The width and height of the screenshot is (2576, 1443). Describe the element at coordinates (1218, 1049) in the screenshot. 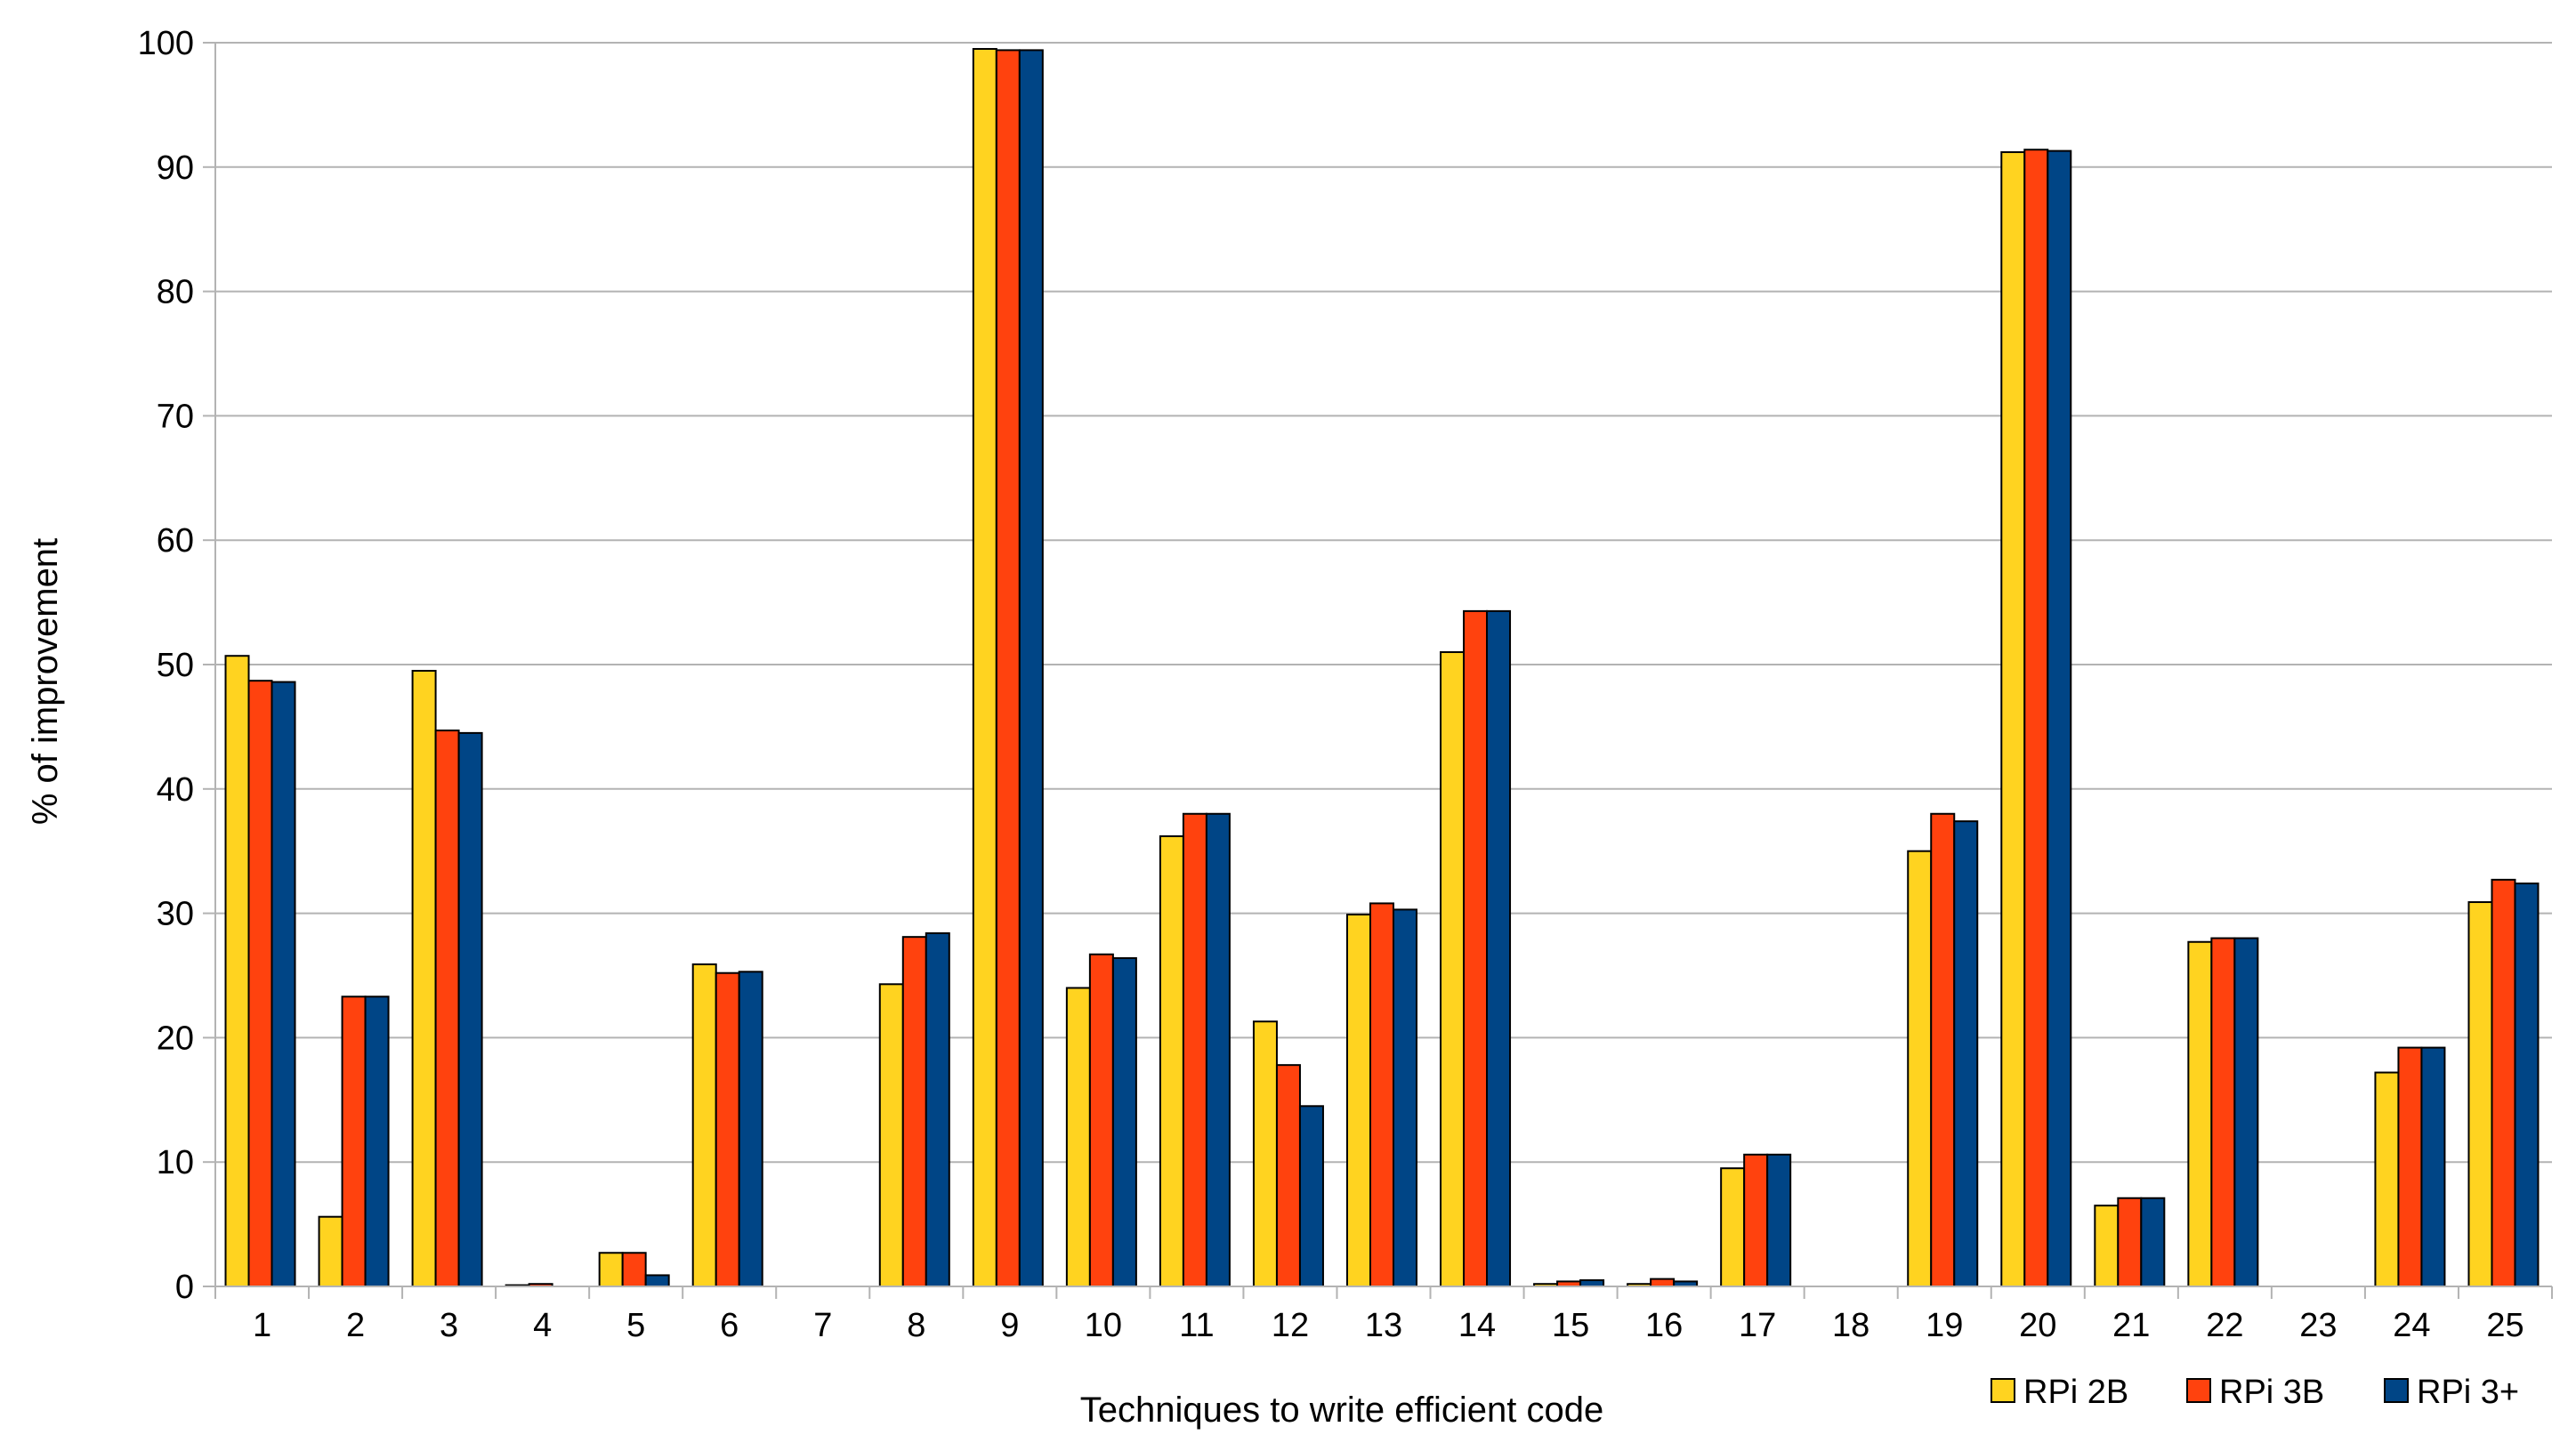

I see `bar-rpi-3--11` at that location.